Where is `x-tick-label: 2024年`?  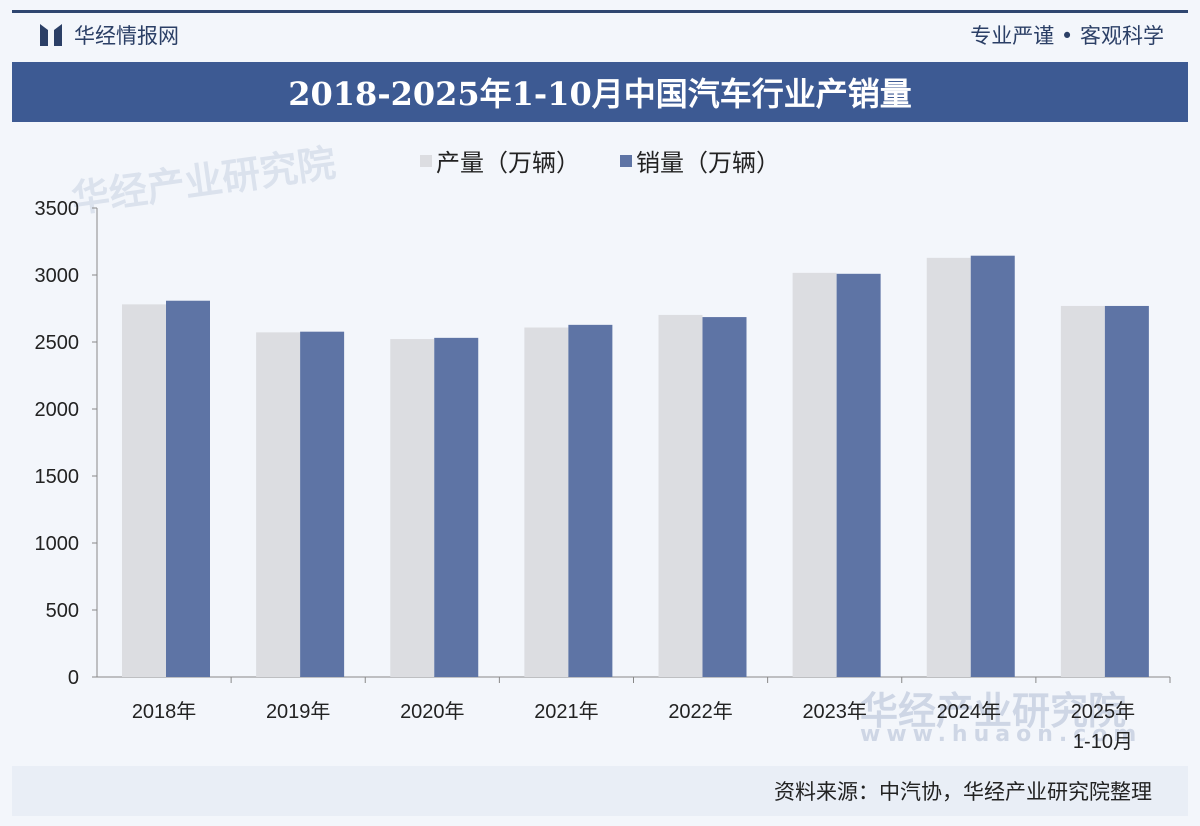 x-tick-label: 2024年 is located at coordinates (969, 711).